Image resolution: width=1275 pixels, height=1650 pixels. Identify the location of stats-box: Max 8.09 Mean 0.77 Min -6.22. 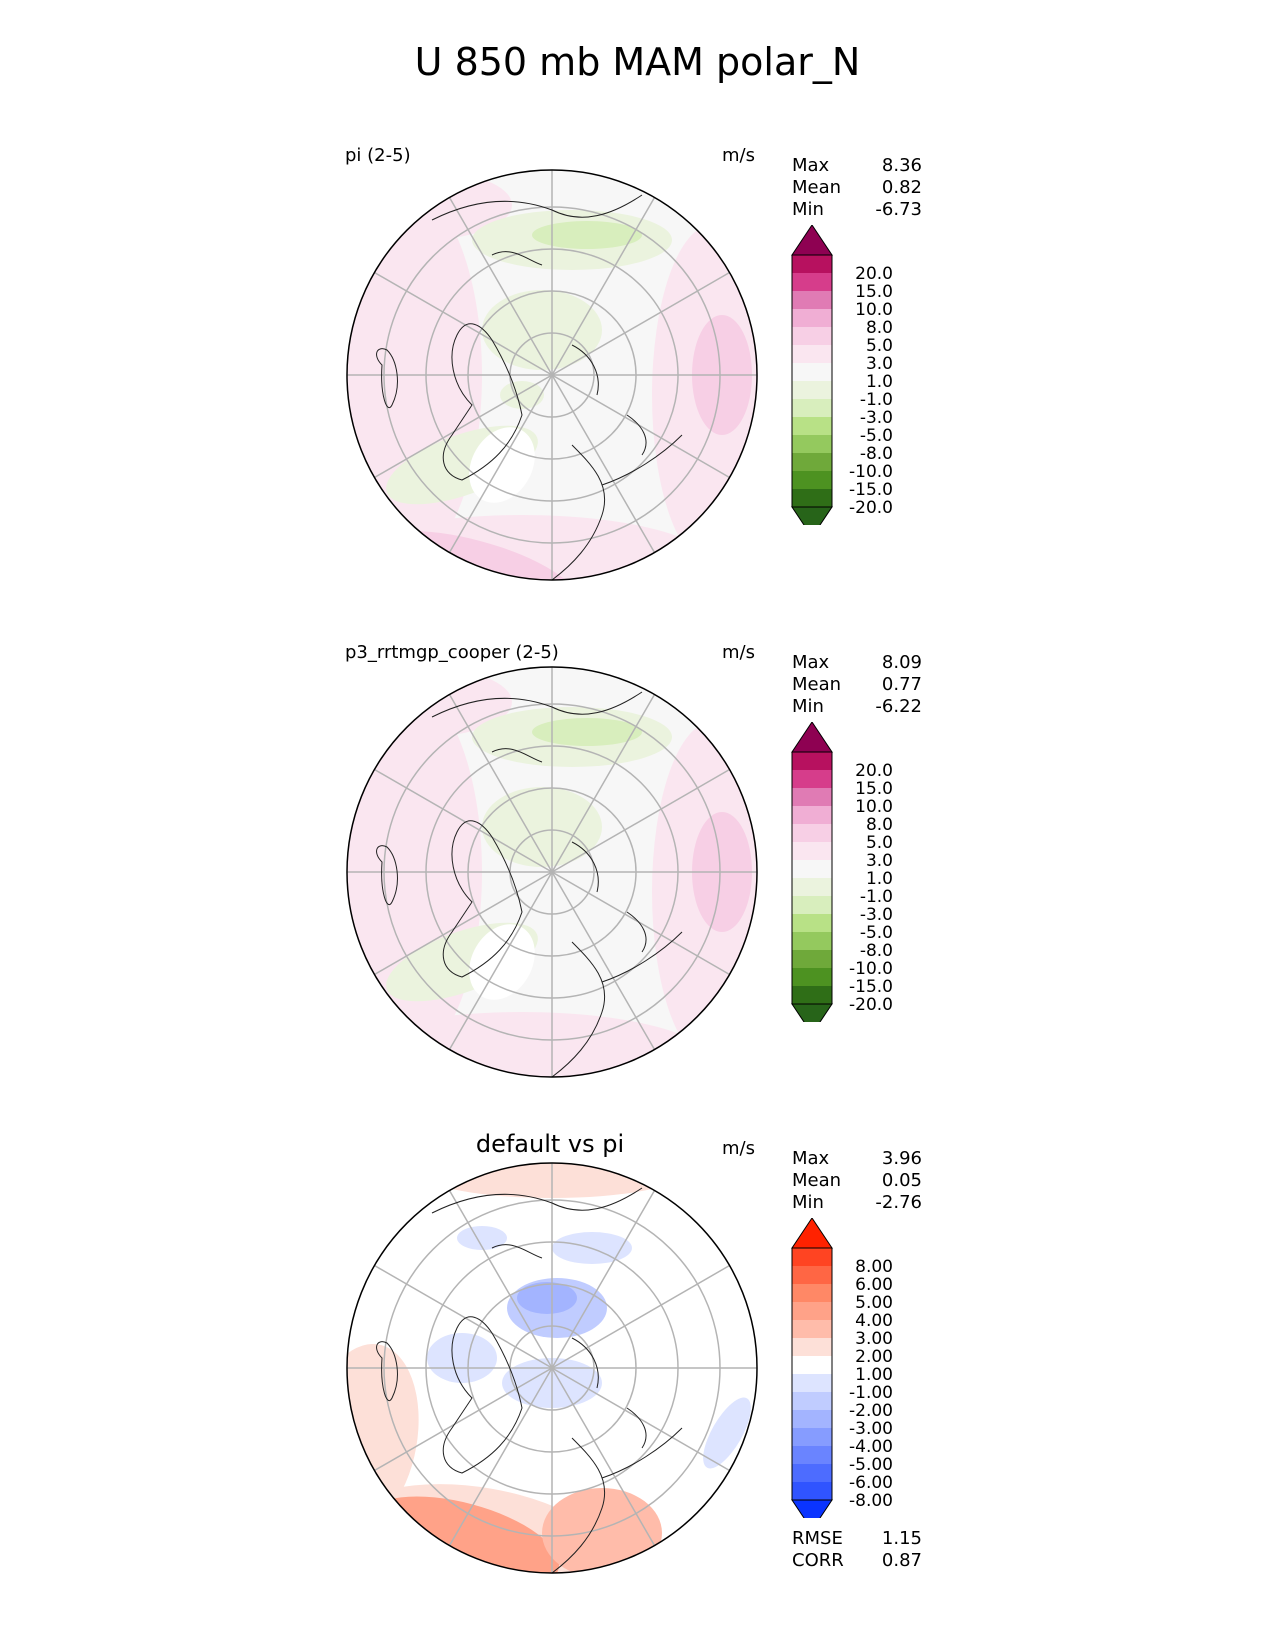
(857, 685).